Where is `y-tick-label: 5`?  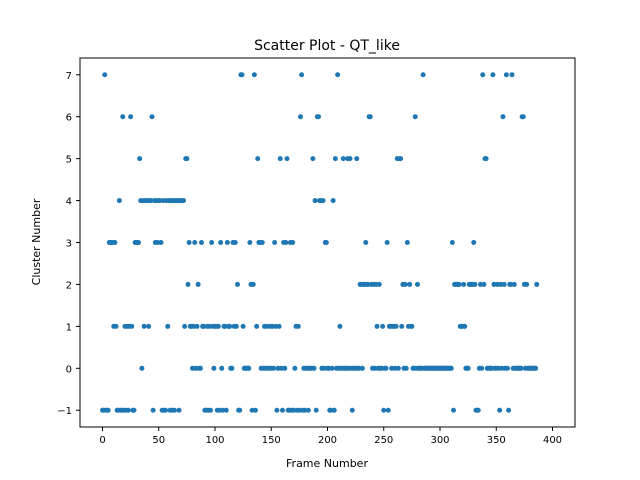
y-tick-label: 5 is located at coordinates (69, 160).